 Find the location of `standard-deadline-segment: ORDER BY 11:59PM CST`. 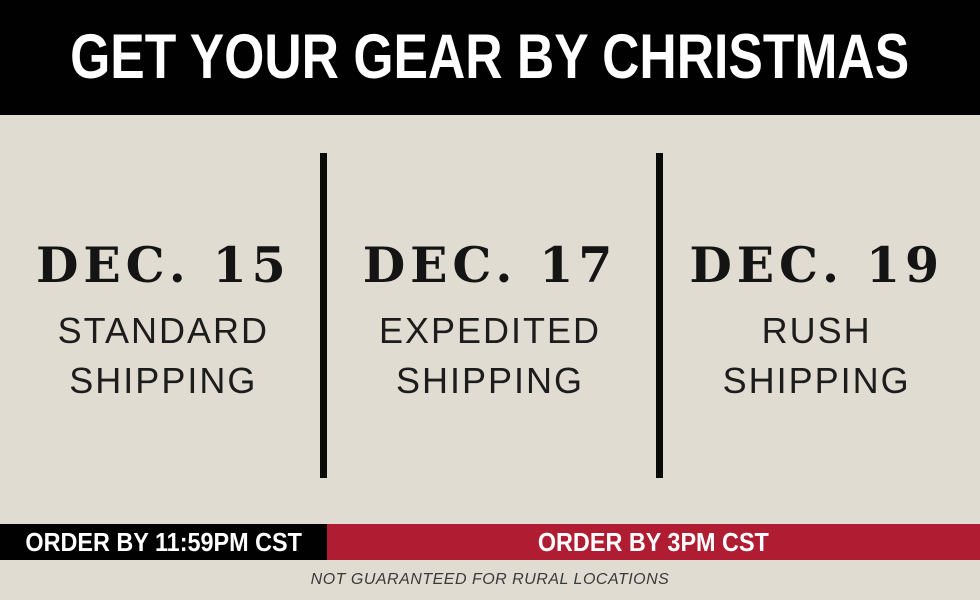

standard-deadline-segment: ORDER BY 11:59PM CST is located at coordinates (163, 542).